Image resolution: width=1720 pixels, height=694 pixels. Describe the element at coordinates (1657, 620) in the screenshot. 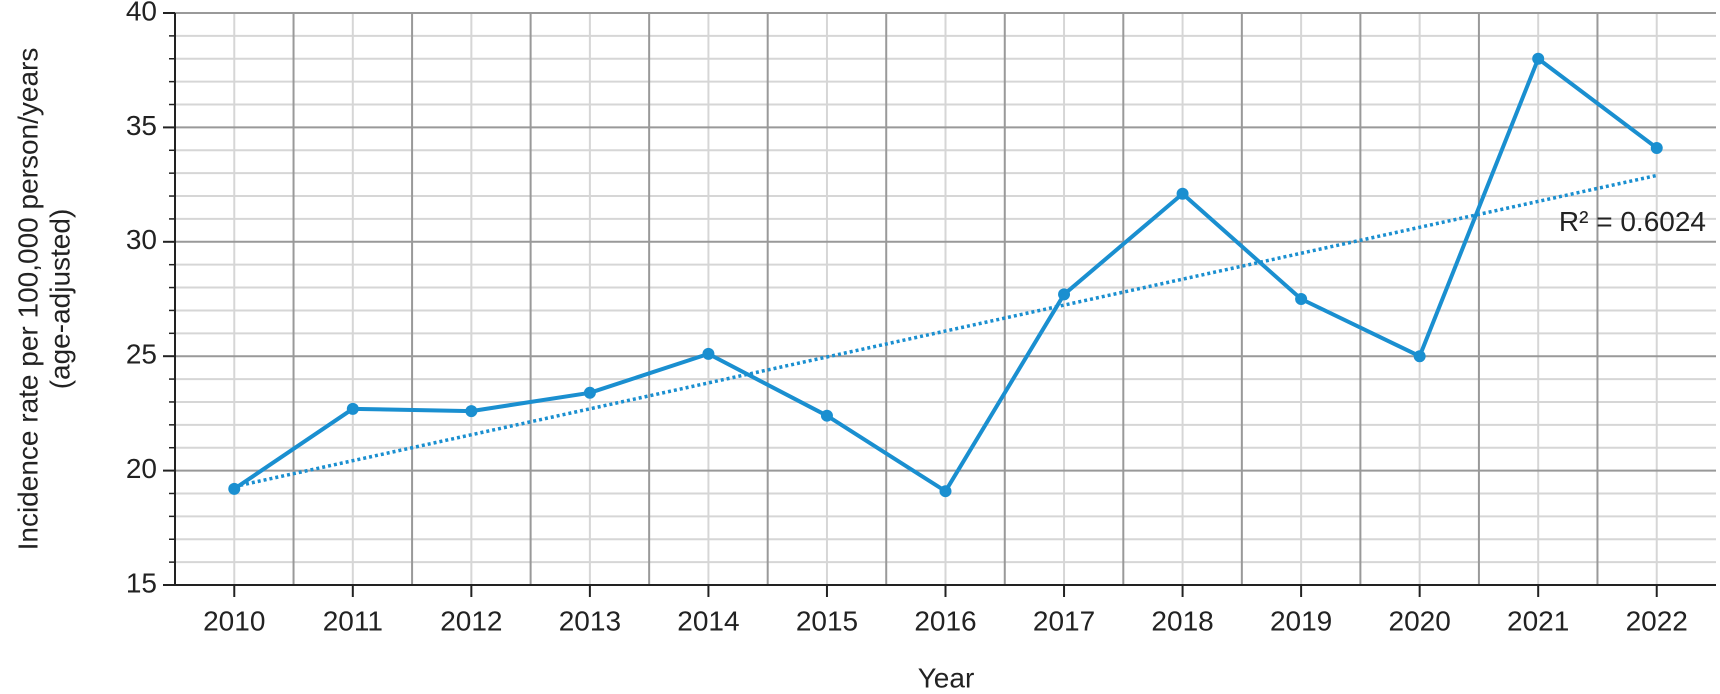

I see `x-tick-label: 2022` at that location.